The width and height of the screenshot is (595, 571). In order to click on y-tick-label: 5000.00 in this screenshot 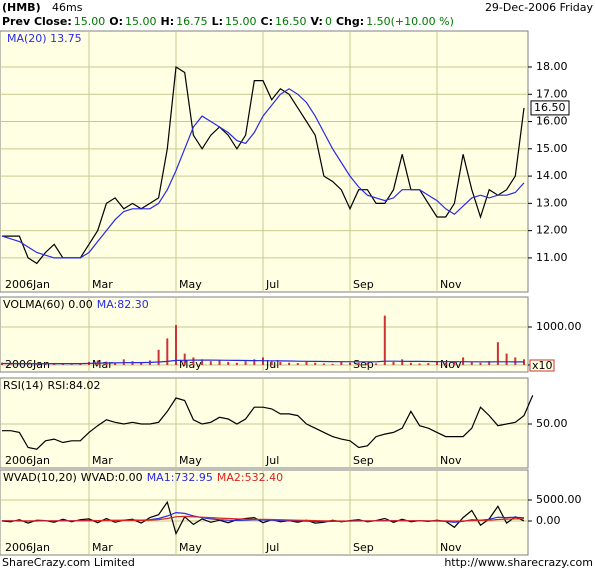, I will do `click(559, 499)`.